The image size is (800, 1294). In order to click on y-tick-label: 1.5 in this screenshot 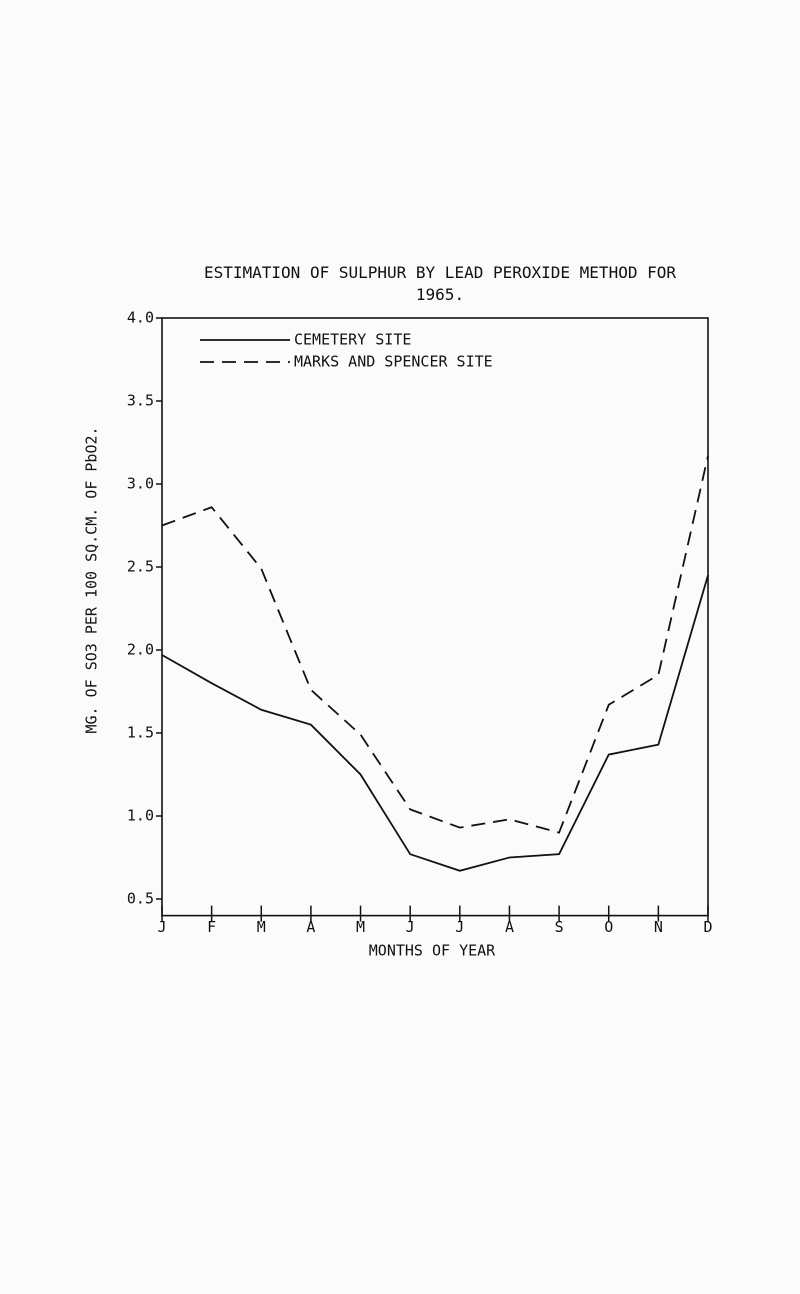, I will do `click(140, 733)`.